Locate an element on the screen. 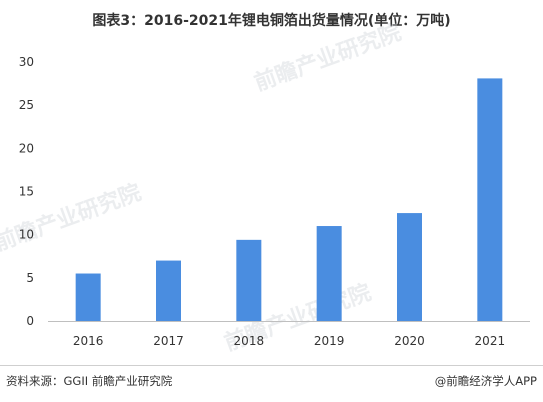 Image resolution: width=543 pixels, height=402 pixels. bar-2016 is located at coordinates (88, 297).